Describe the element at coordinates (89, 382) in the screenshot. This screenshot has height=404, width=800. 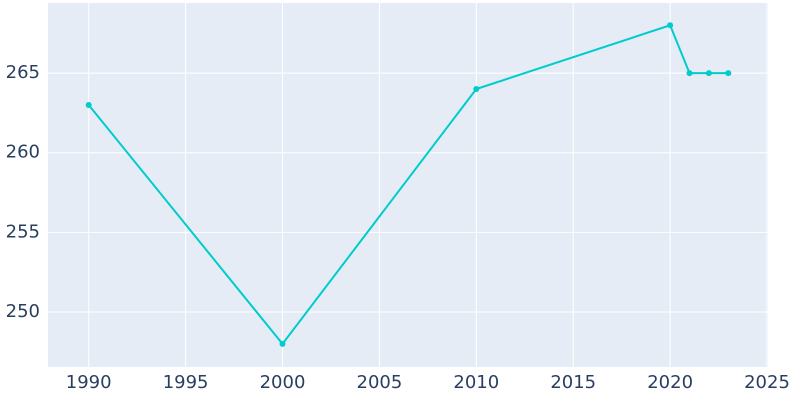
I see `x-tick-label: 1990` at that location.